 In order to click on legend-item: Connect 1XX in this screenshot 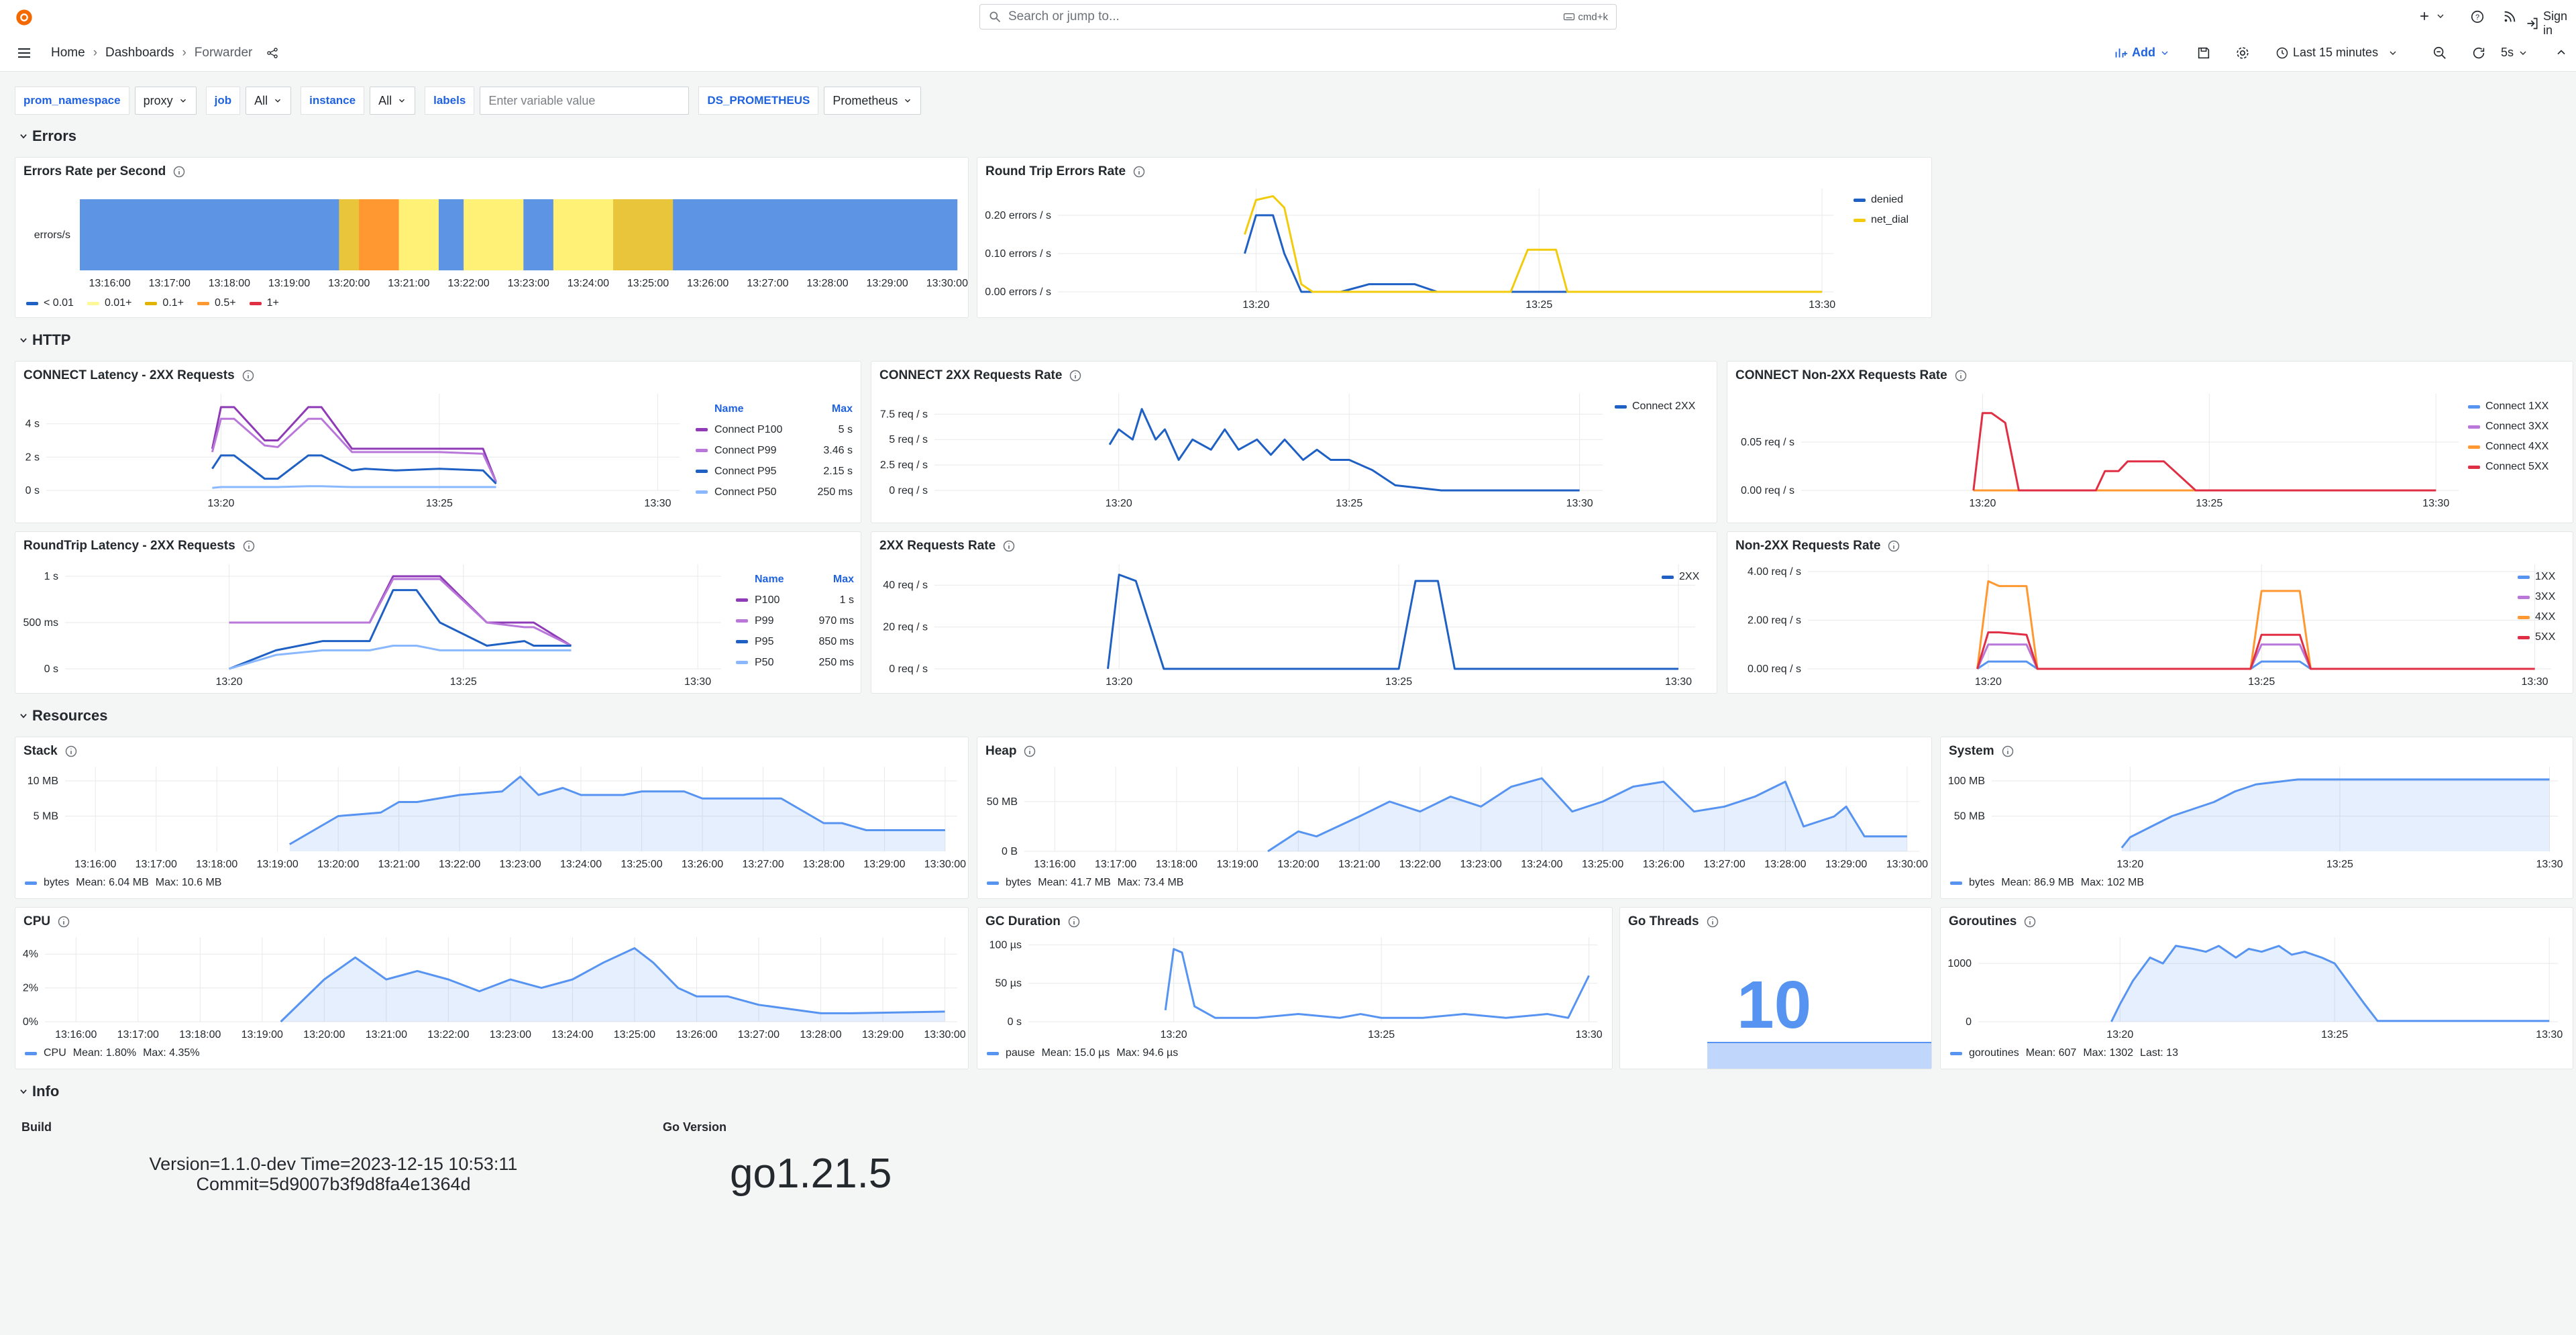, I will do `click(2508, 406)`.